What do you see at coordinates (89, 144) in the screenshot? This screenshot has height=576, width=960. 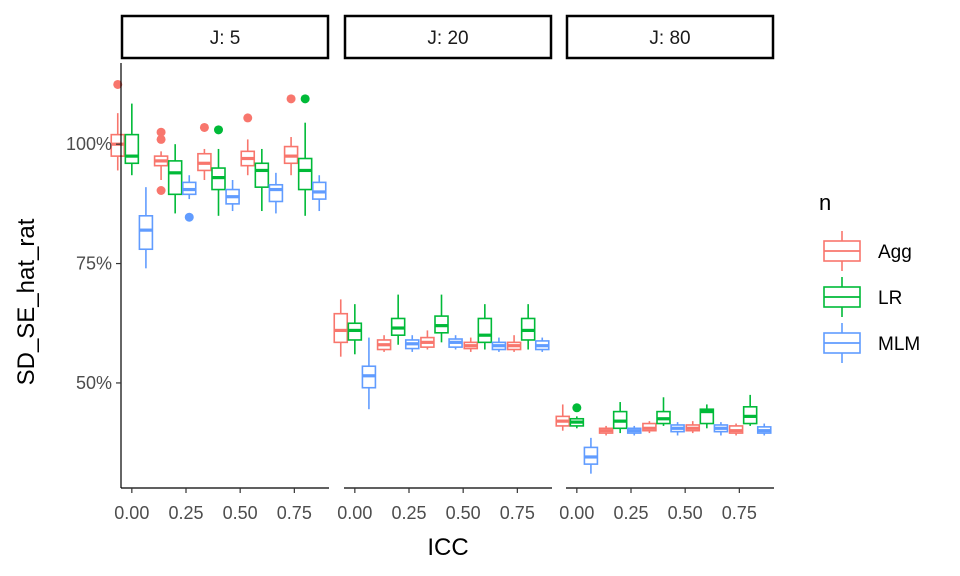 I see `y-tick-label: 100%` at bounding box center [89, 144].